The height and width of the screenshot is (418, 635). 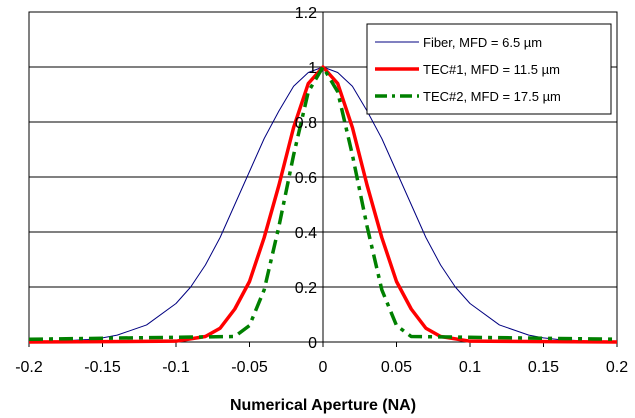 What do you see at coordinates (482, 42) in the screenshot?
I see `legend-label-0: Fiber, MFD = 6.5 µm` at bounding box center [482, 42].